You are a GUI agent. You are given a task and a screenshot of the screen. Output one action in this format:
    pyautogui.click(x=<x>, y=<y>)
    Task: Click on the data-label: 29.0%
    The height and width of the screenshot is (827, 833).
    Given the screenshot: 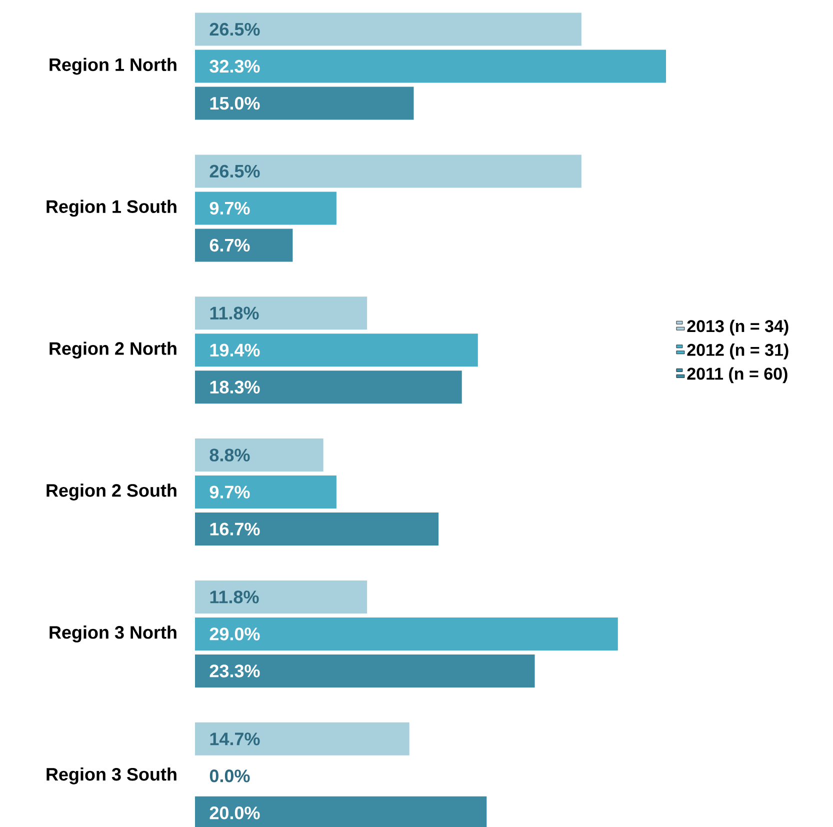 What is the action you would take?
    pyautogui.click(x=235, y=634)
    